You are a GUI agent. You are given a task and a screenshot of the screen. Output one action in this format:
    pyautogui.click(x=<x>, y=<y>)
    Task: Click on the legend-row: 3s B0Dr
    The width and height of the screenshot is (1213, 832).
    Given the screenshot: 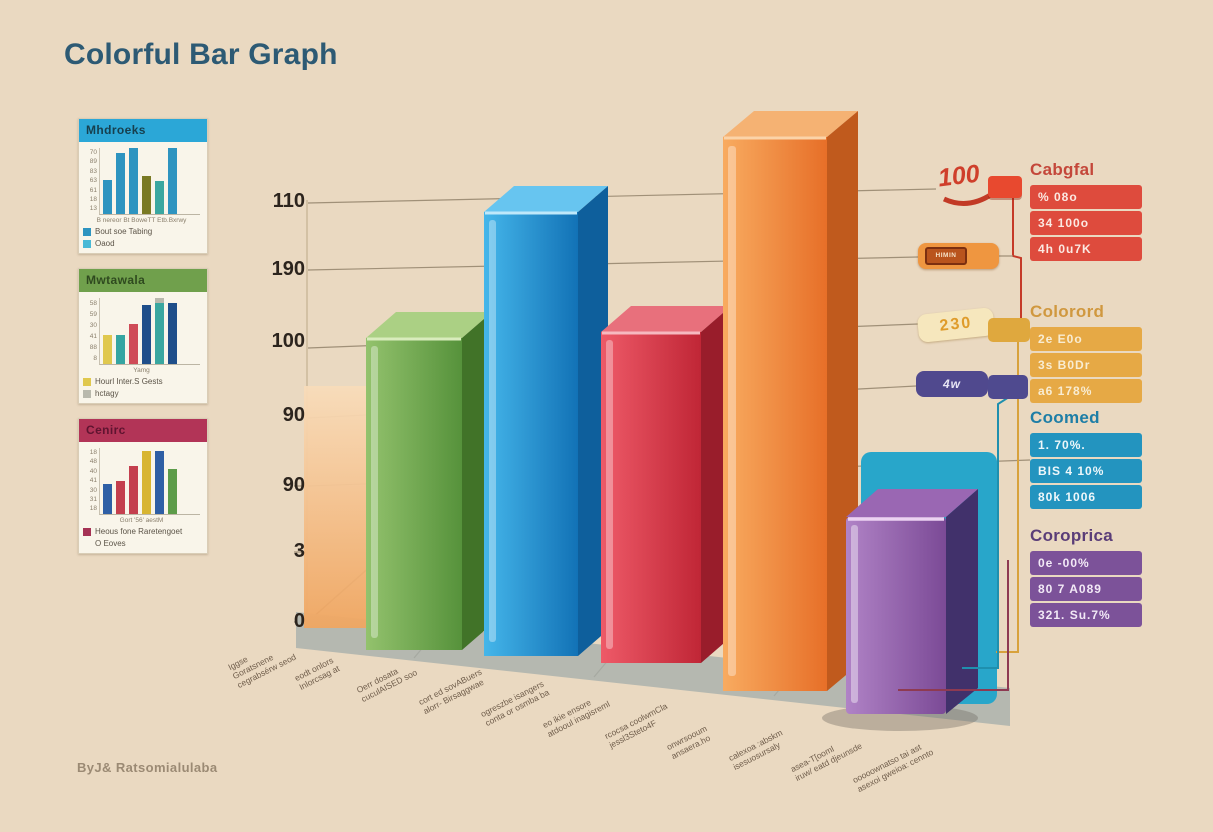 What is the action you would take?
    pyautogui.click(x=1086, y=365)
    